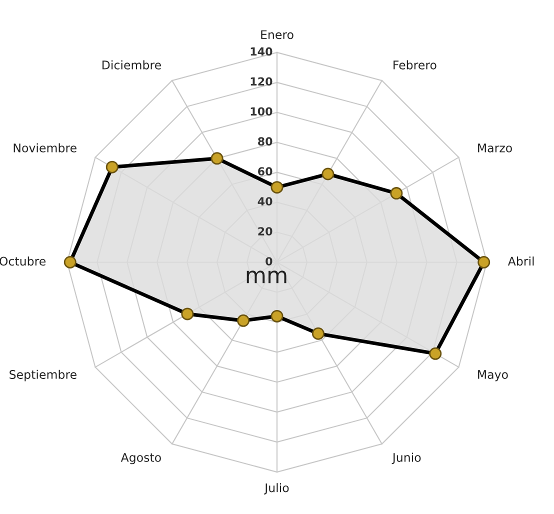 The image size is (554, 514). I want to click on y-tick-label: 120, so click(261, 81).